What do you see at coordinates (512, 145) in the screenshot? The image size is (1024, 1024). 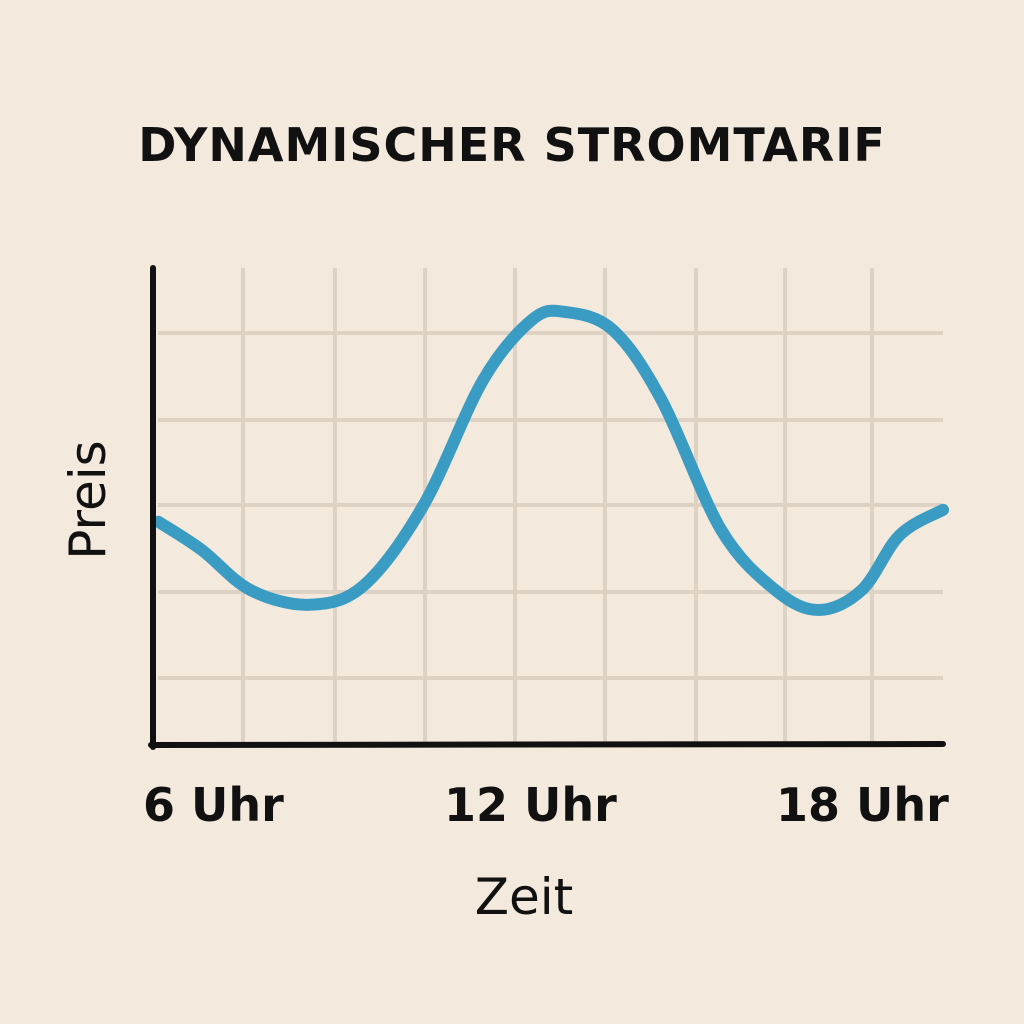 I see `chart-title: DYNAMISCHER STROMTARIF` at bounding box center [512, 145].